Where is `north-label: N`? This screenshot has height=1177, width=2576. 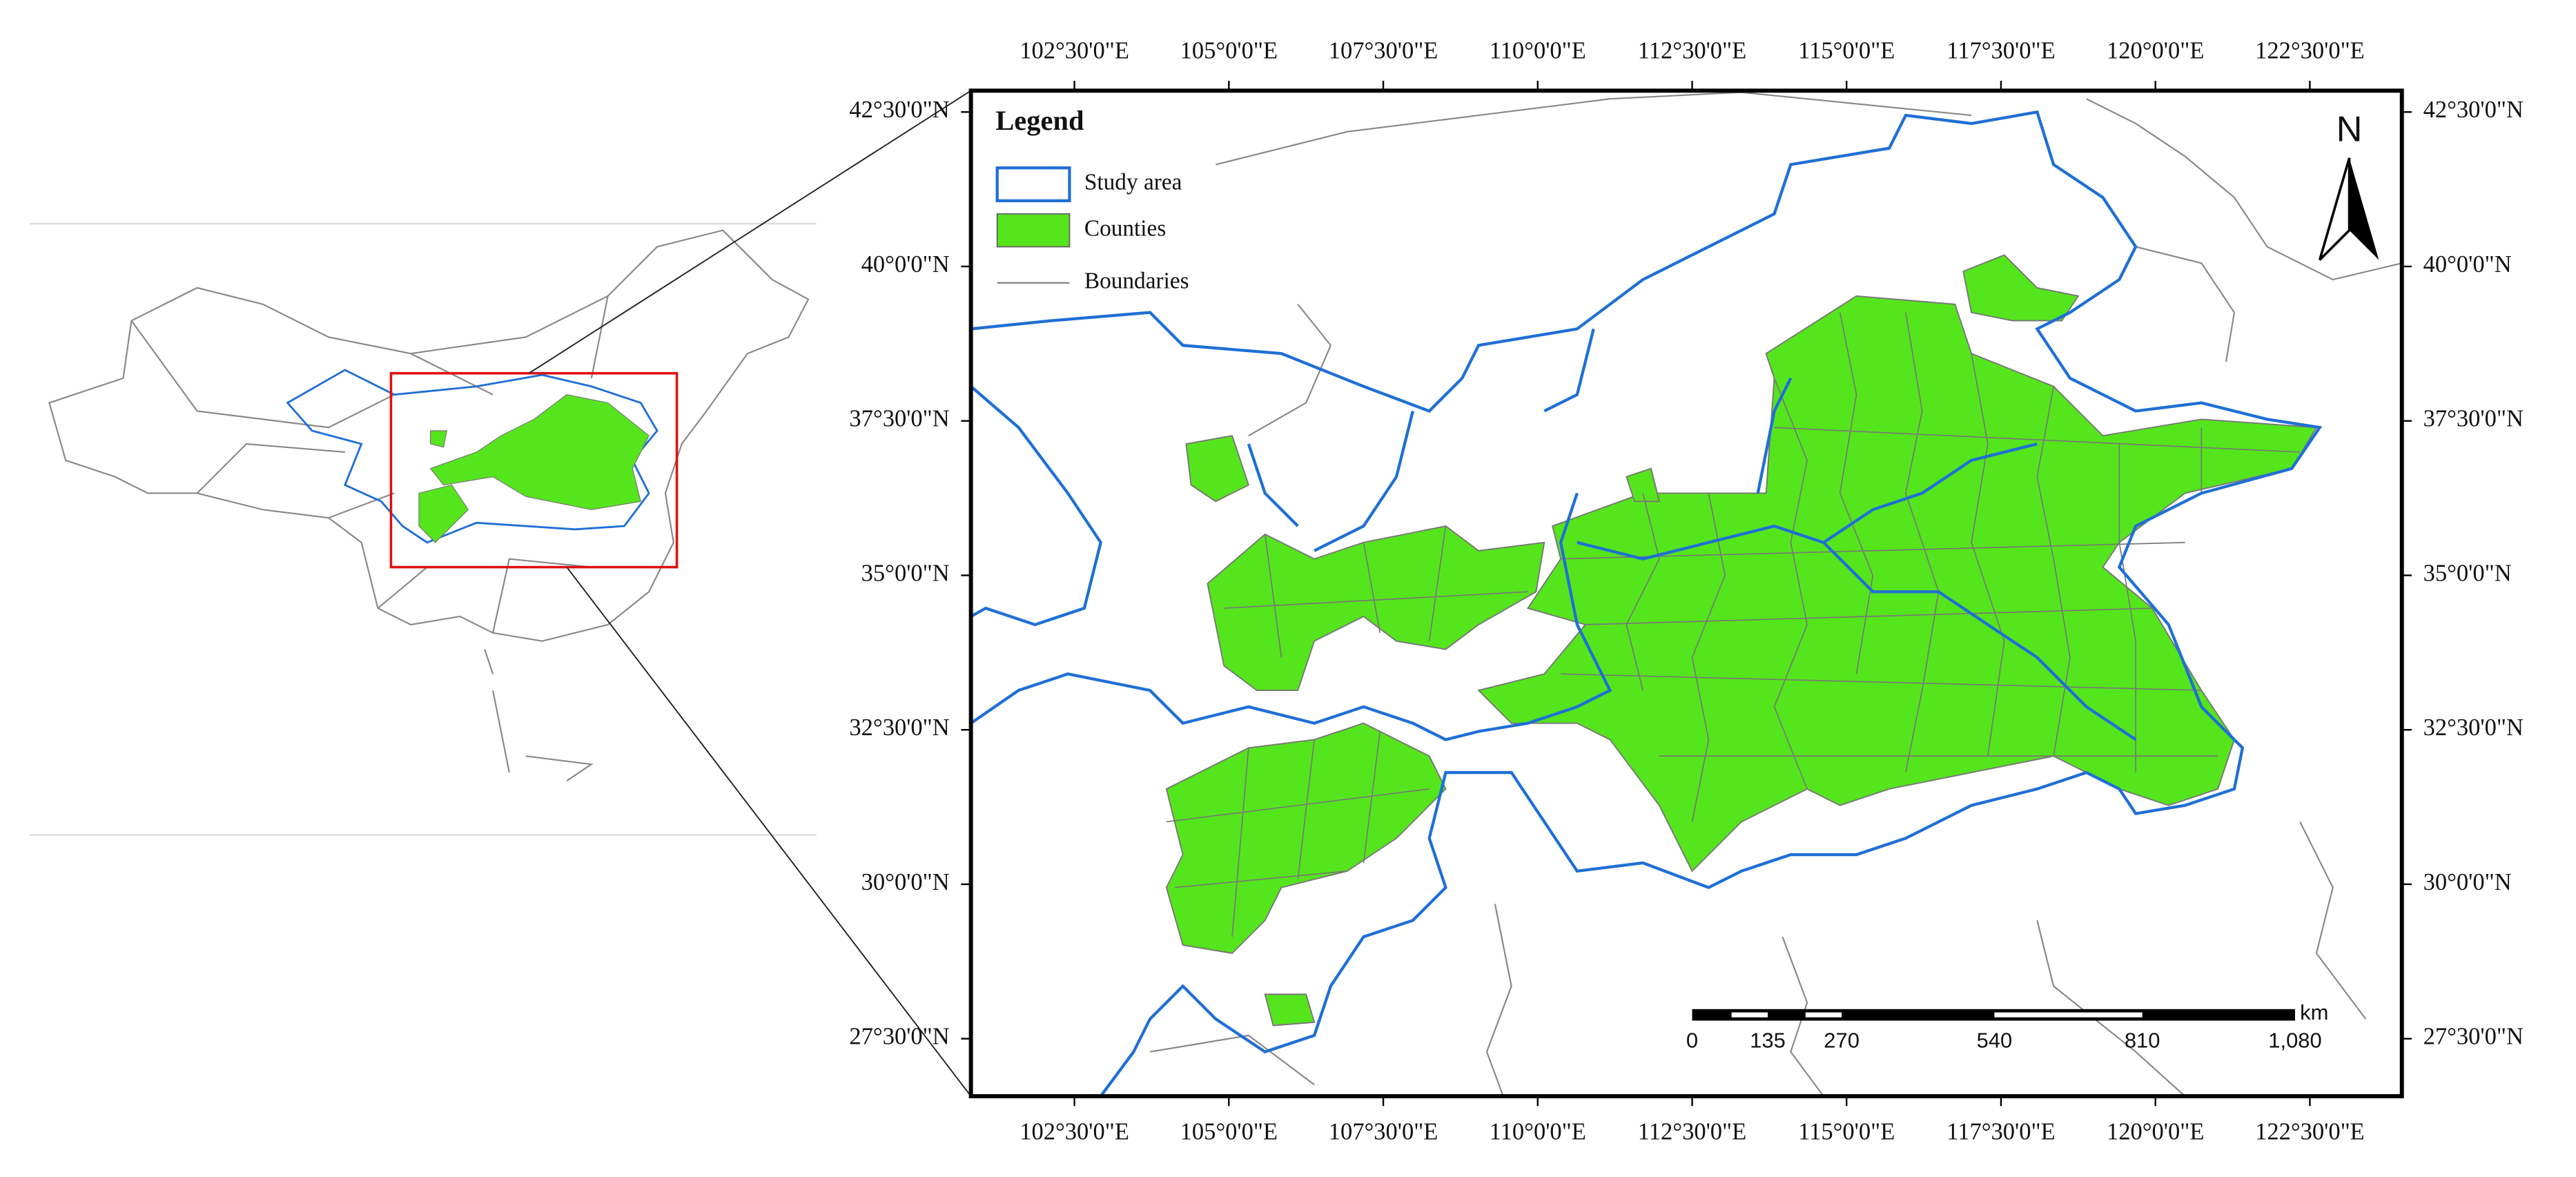
north-label: N is located at coordinates (2349, 130).